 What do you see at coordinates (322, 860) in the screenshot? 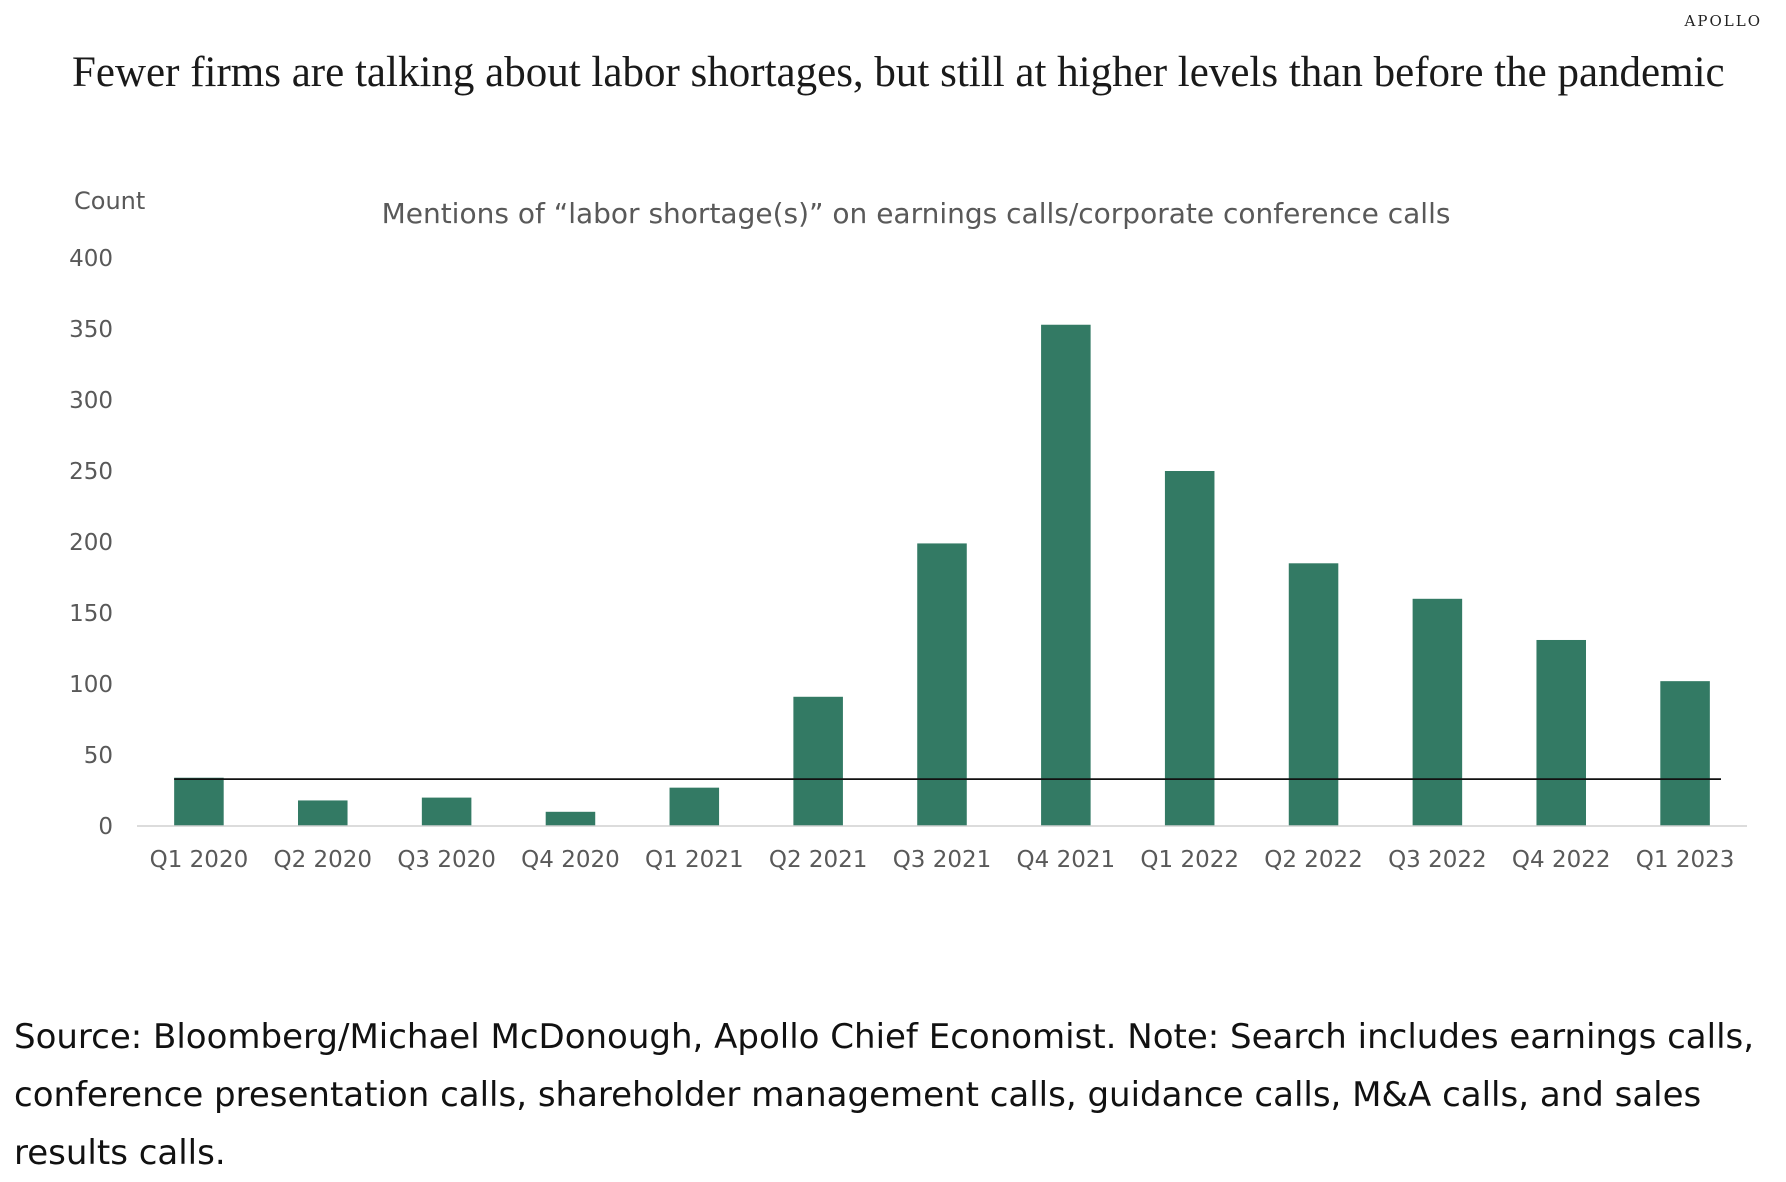
I see `x-tick-label: Q2 2020` at bounding box center [322, 860].